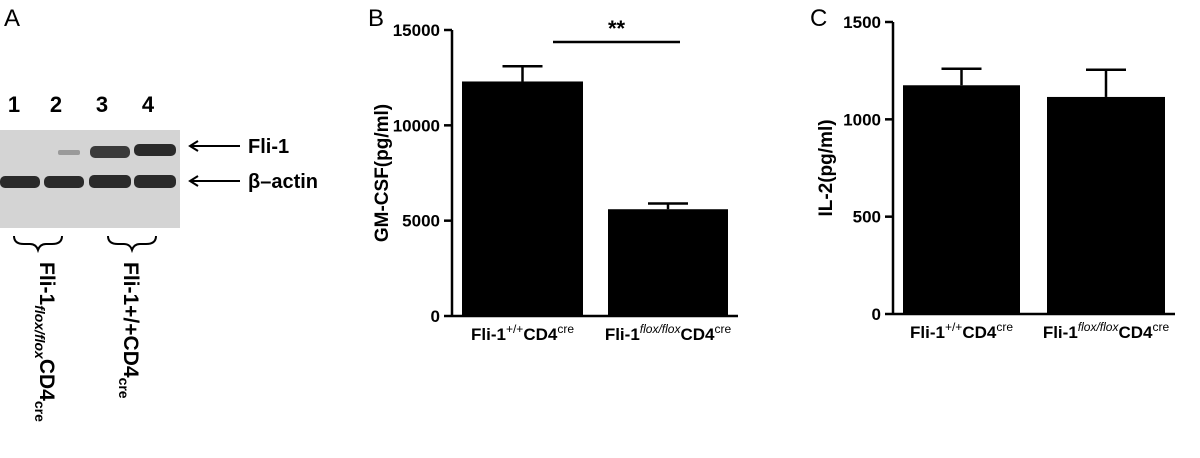  Describe the element at coordinates (102, 104) in the screenshot. I see `lane-label: 3` at that location.